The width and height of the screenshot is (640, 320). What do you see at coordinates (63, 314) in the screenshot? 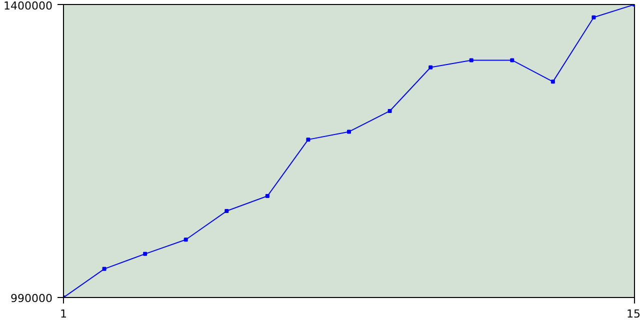
I see `x-tick-label: 1` at bounding box center [63, 314].